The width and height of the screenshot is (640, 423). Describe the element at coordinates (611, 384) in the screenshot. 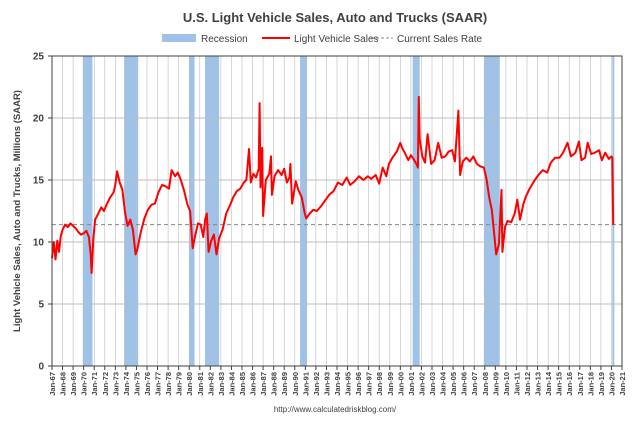

I see `x-tick-label: Jan-20` at that location.